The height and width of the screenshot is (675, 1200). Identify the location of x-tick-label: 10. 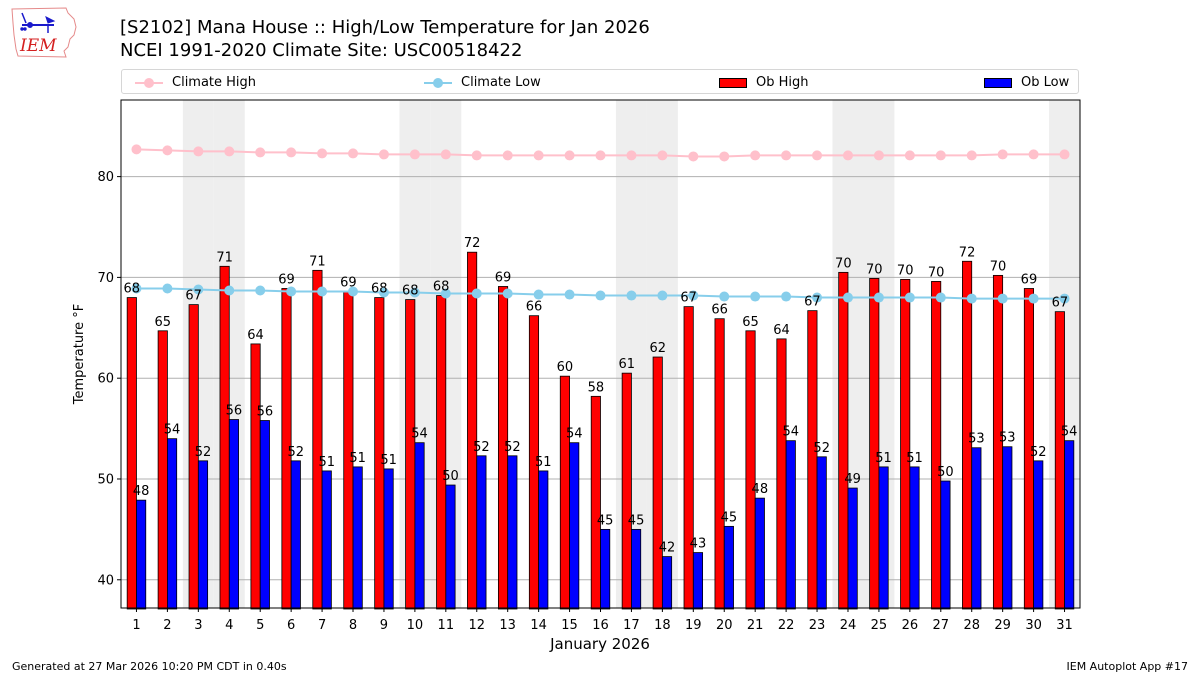
(415, 625).